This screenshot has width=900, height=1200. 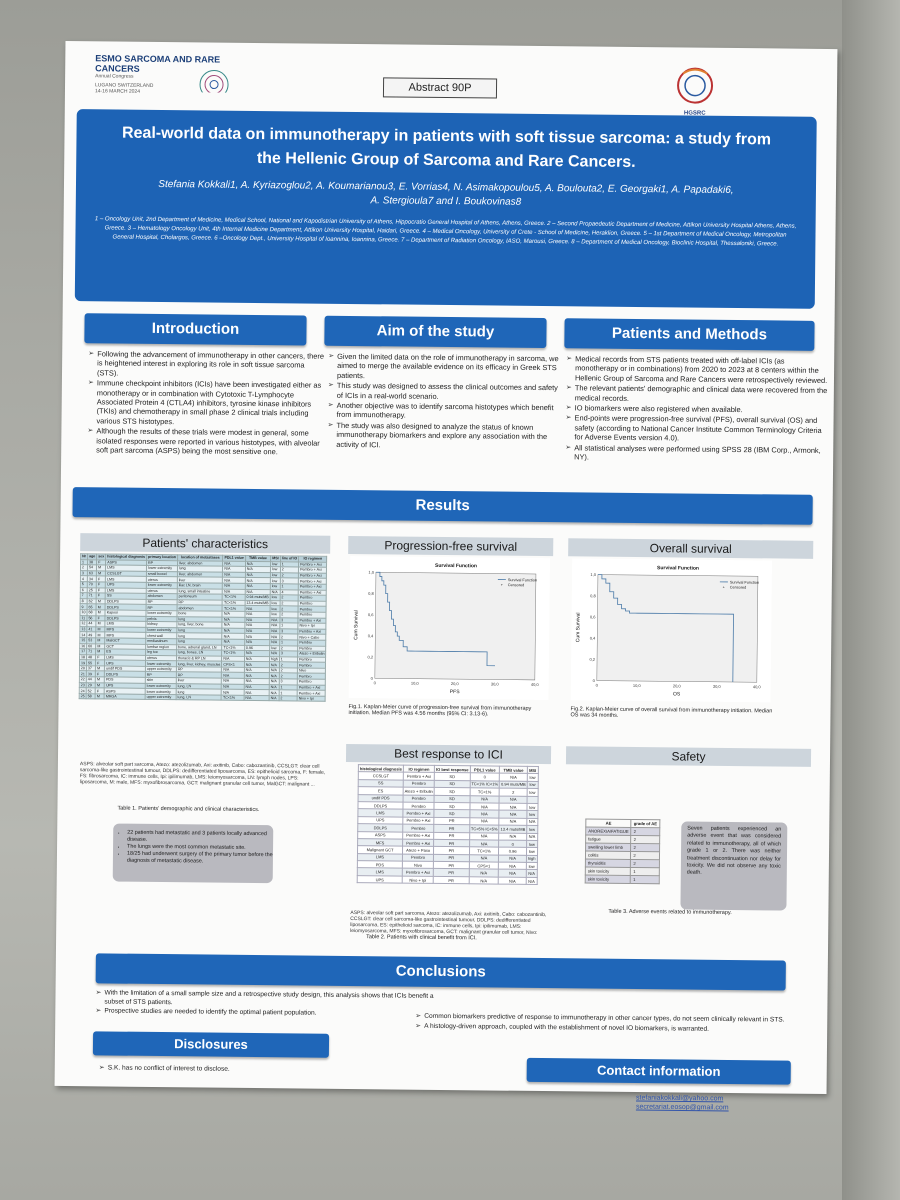 What do you see at coordinates (114, 76) in the screenshot?
I see `conference-sub: Annual Congress` at bounding box center [114, 76].